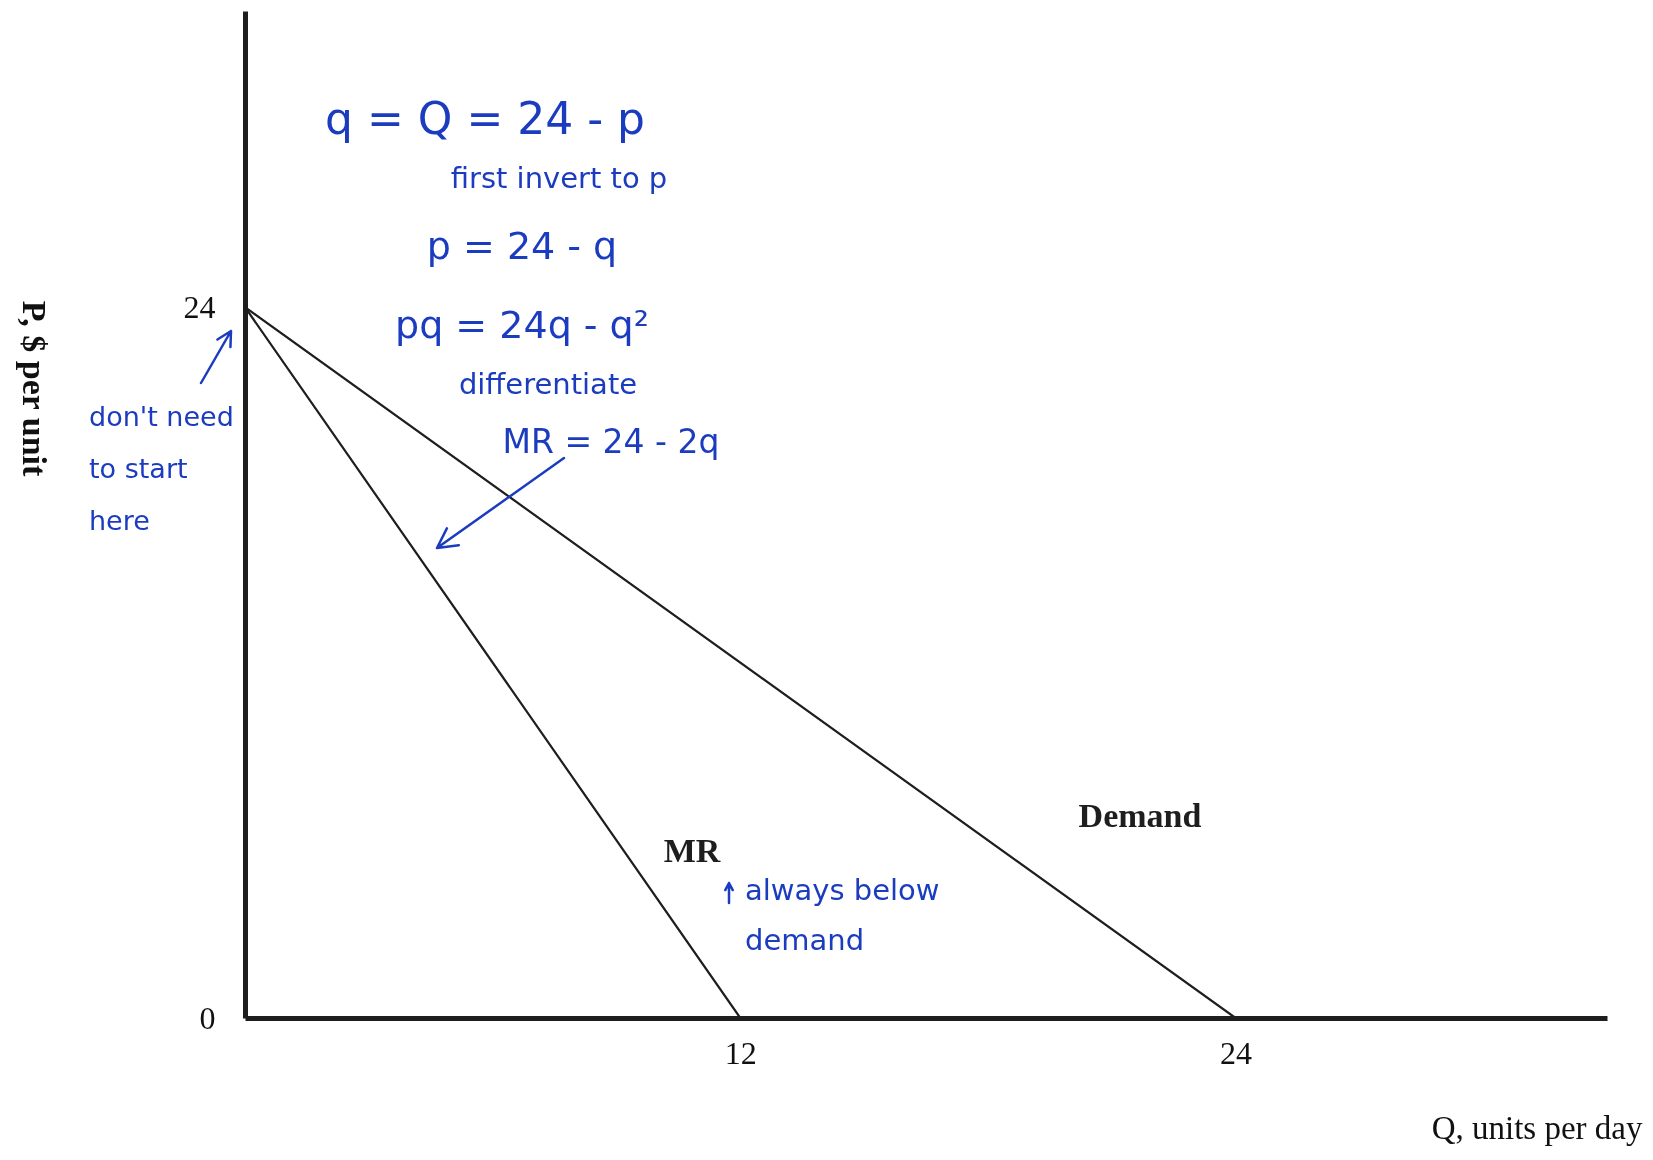 This screenshot has width=1653, height=1160. I want to click on x-tick-label: 12, so click(740, 1052).